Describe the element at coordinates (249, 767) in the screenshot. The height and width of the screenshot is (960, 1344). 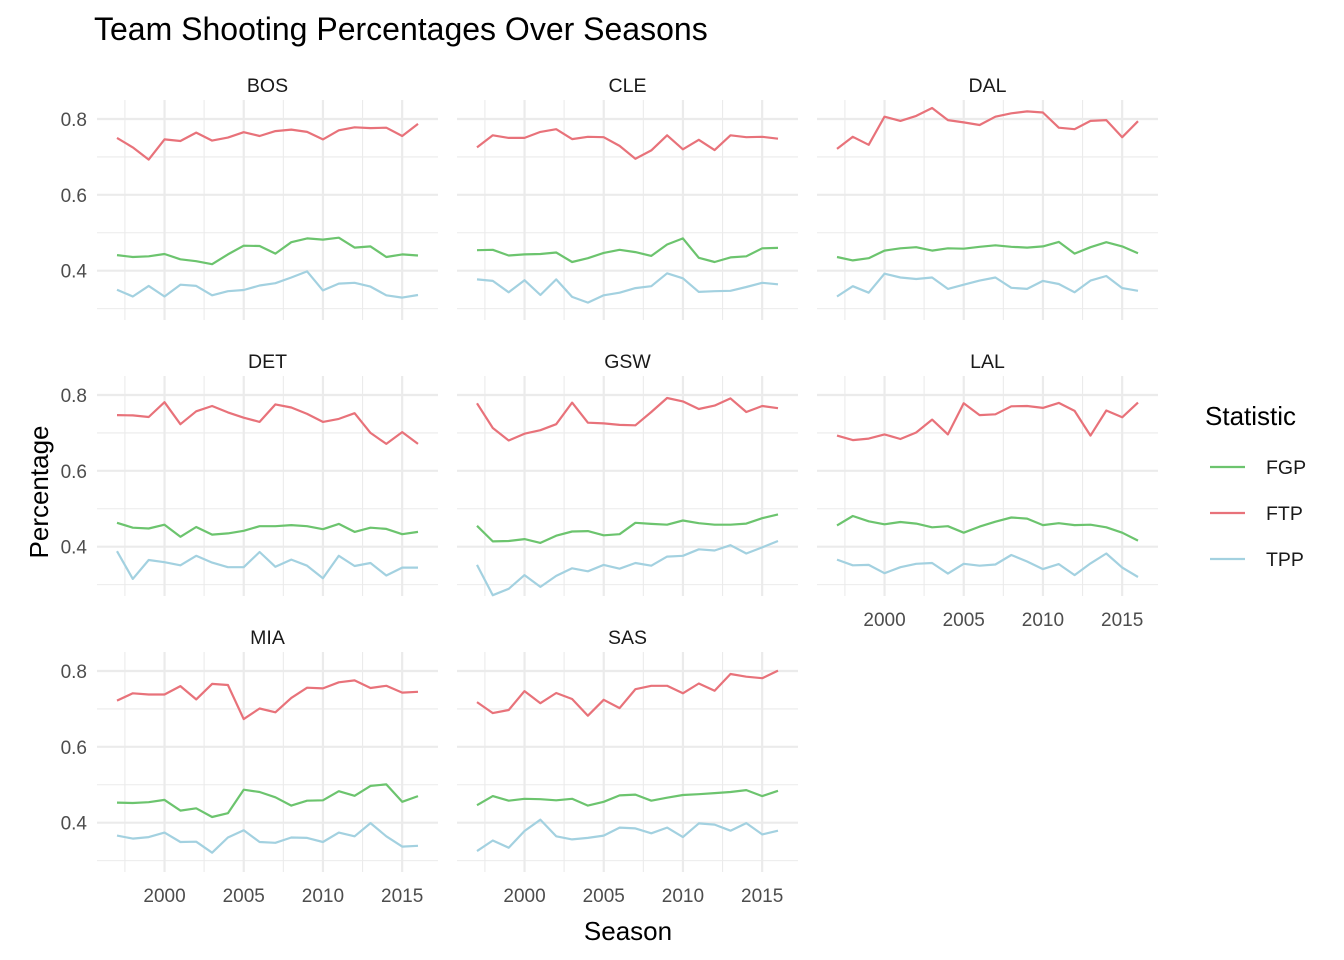
I see `facet-panel-mia: MIA 0.4 0.6 0.8 2000 2005 2010 2015` at that location.